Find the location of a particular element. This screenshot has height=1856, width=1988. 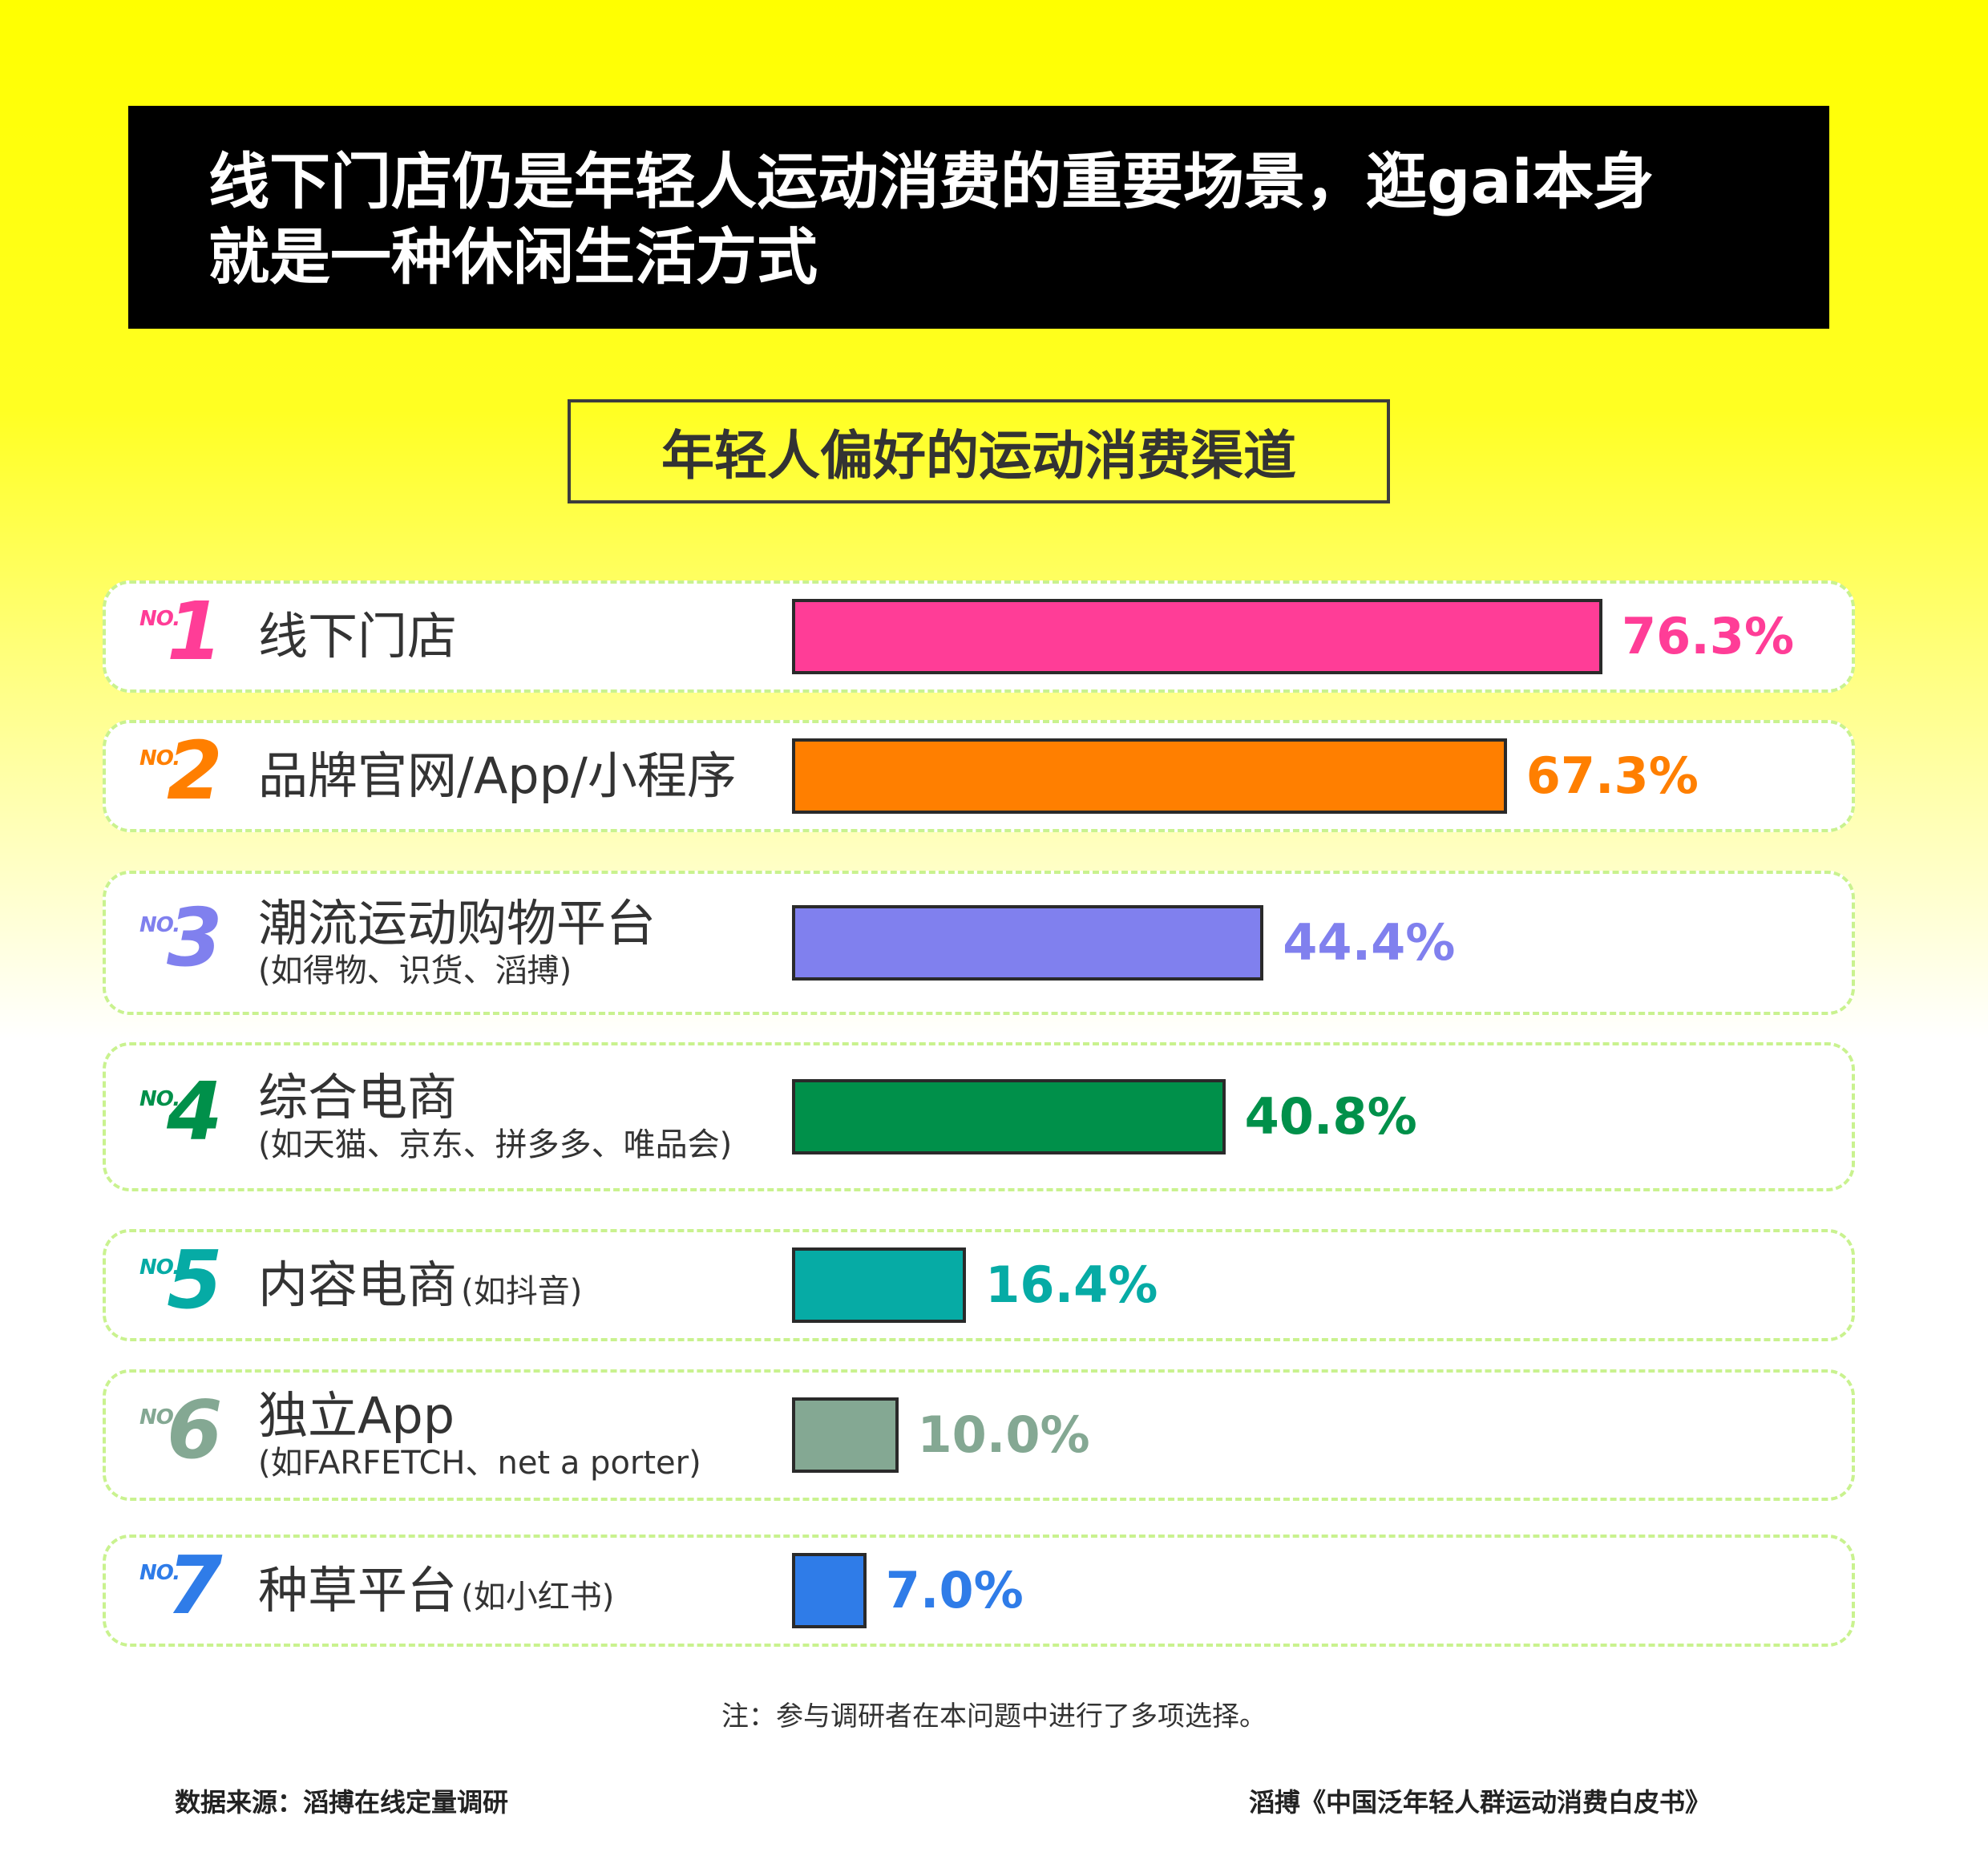

rank-badge: NO. 3 is located at coordinates (195, 938).